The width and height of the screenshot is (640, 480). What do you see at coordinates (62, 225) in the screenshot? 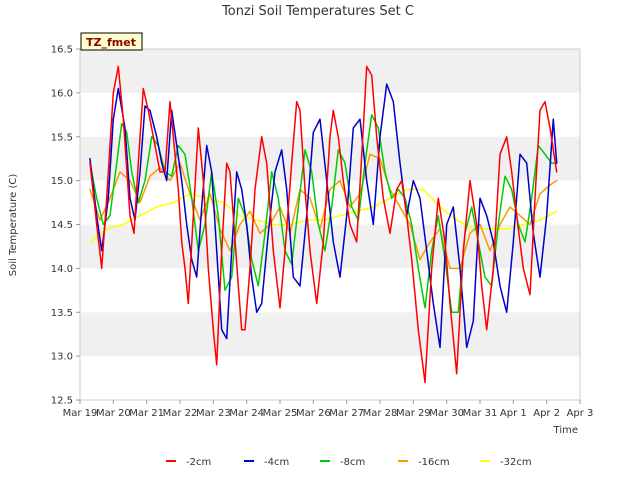
I see `y-tick-label: 14.5` at bounding box center [62, 225].